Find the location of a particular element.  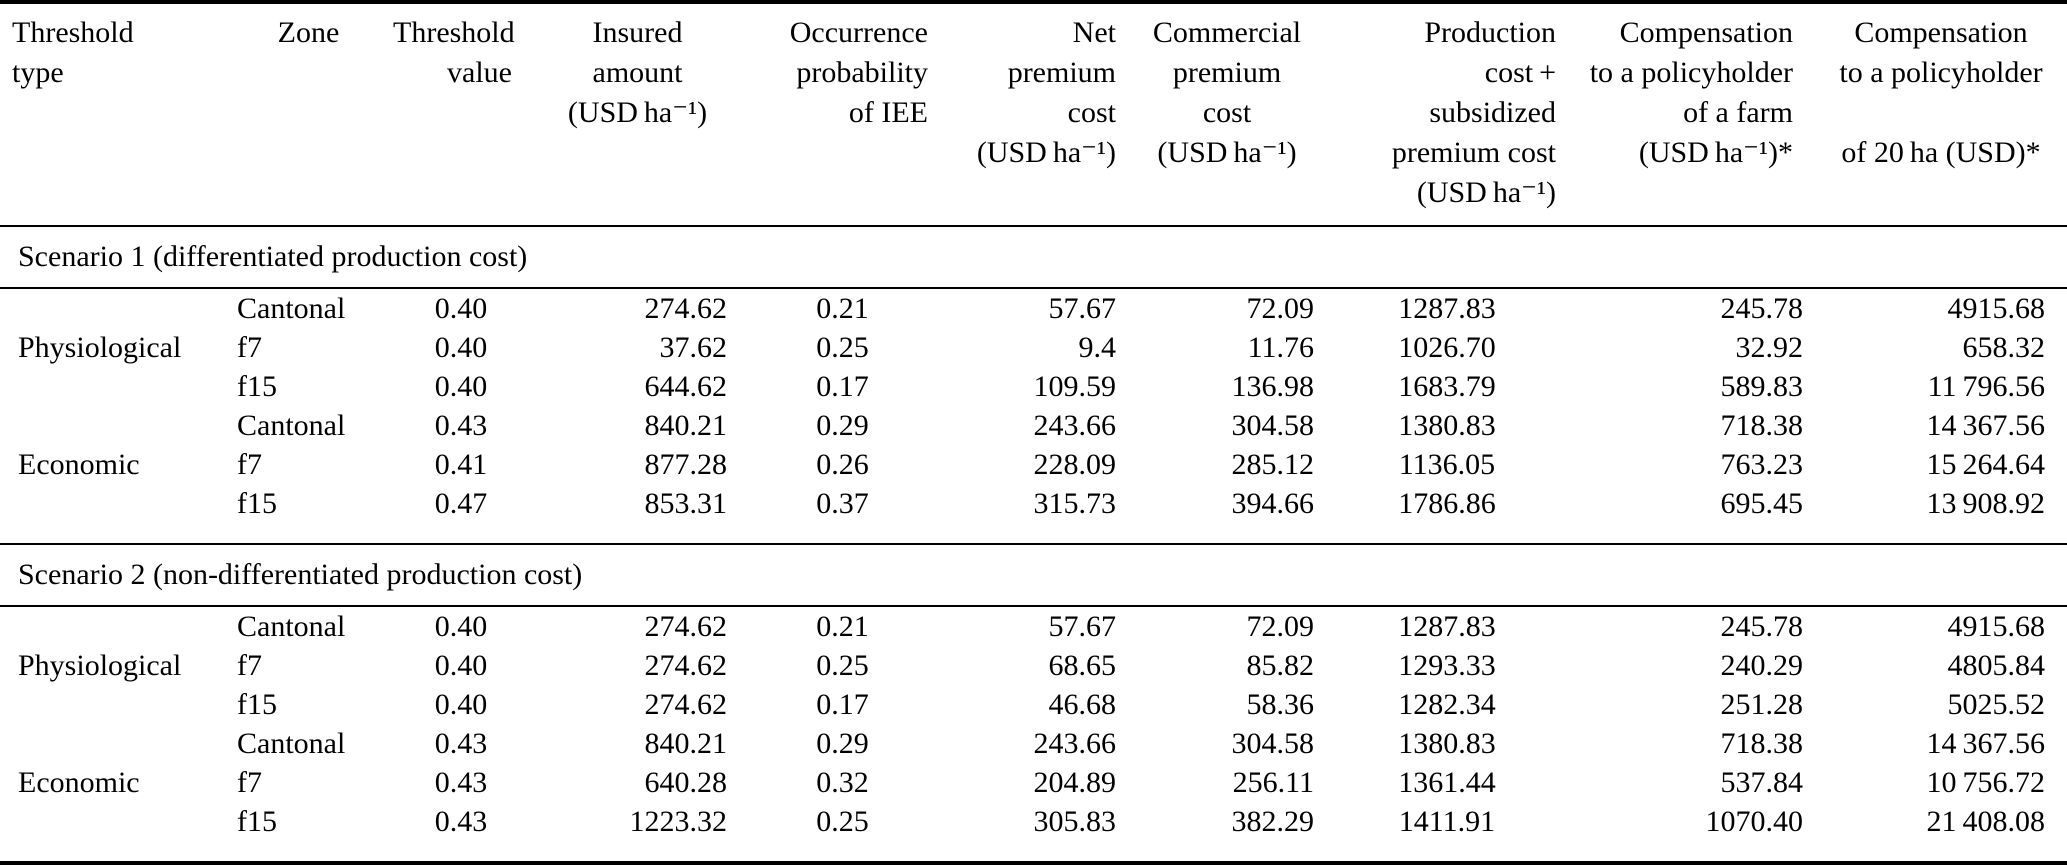

cell-commercial-premium-cost: 394.66 is located at coordinates (1273, 503).